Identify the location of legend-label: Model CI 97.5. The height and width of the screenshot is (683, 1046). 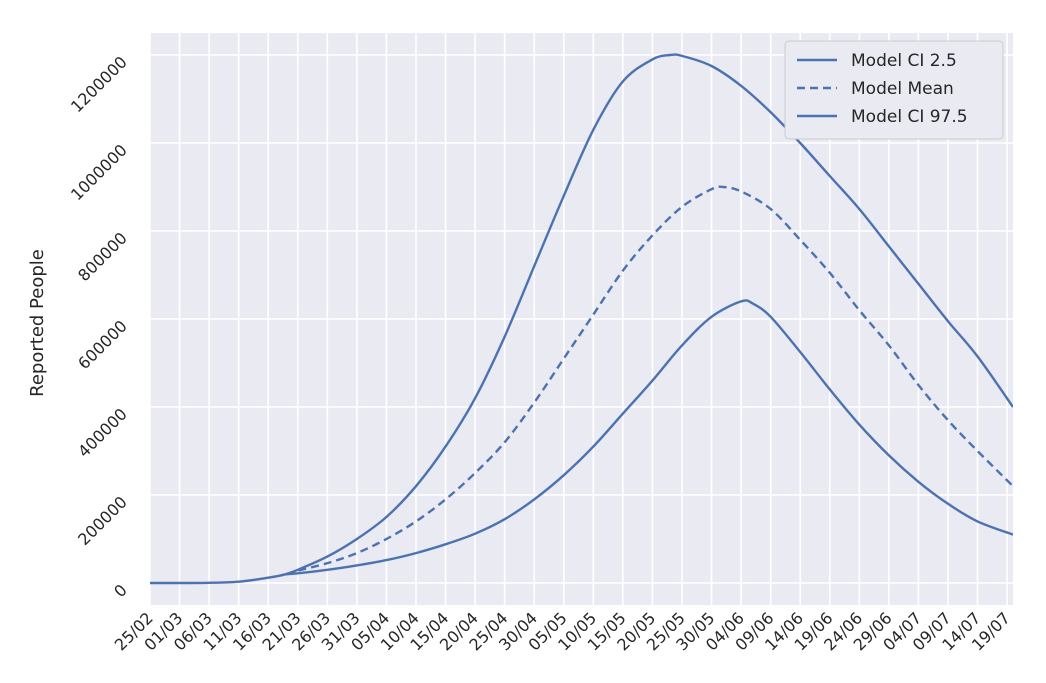
(909, 117).